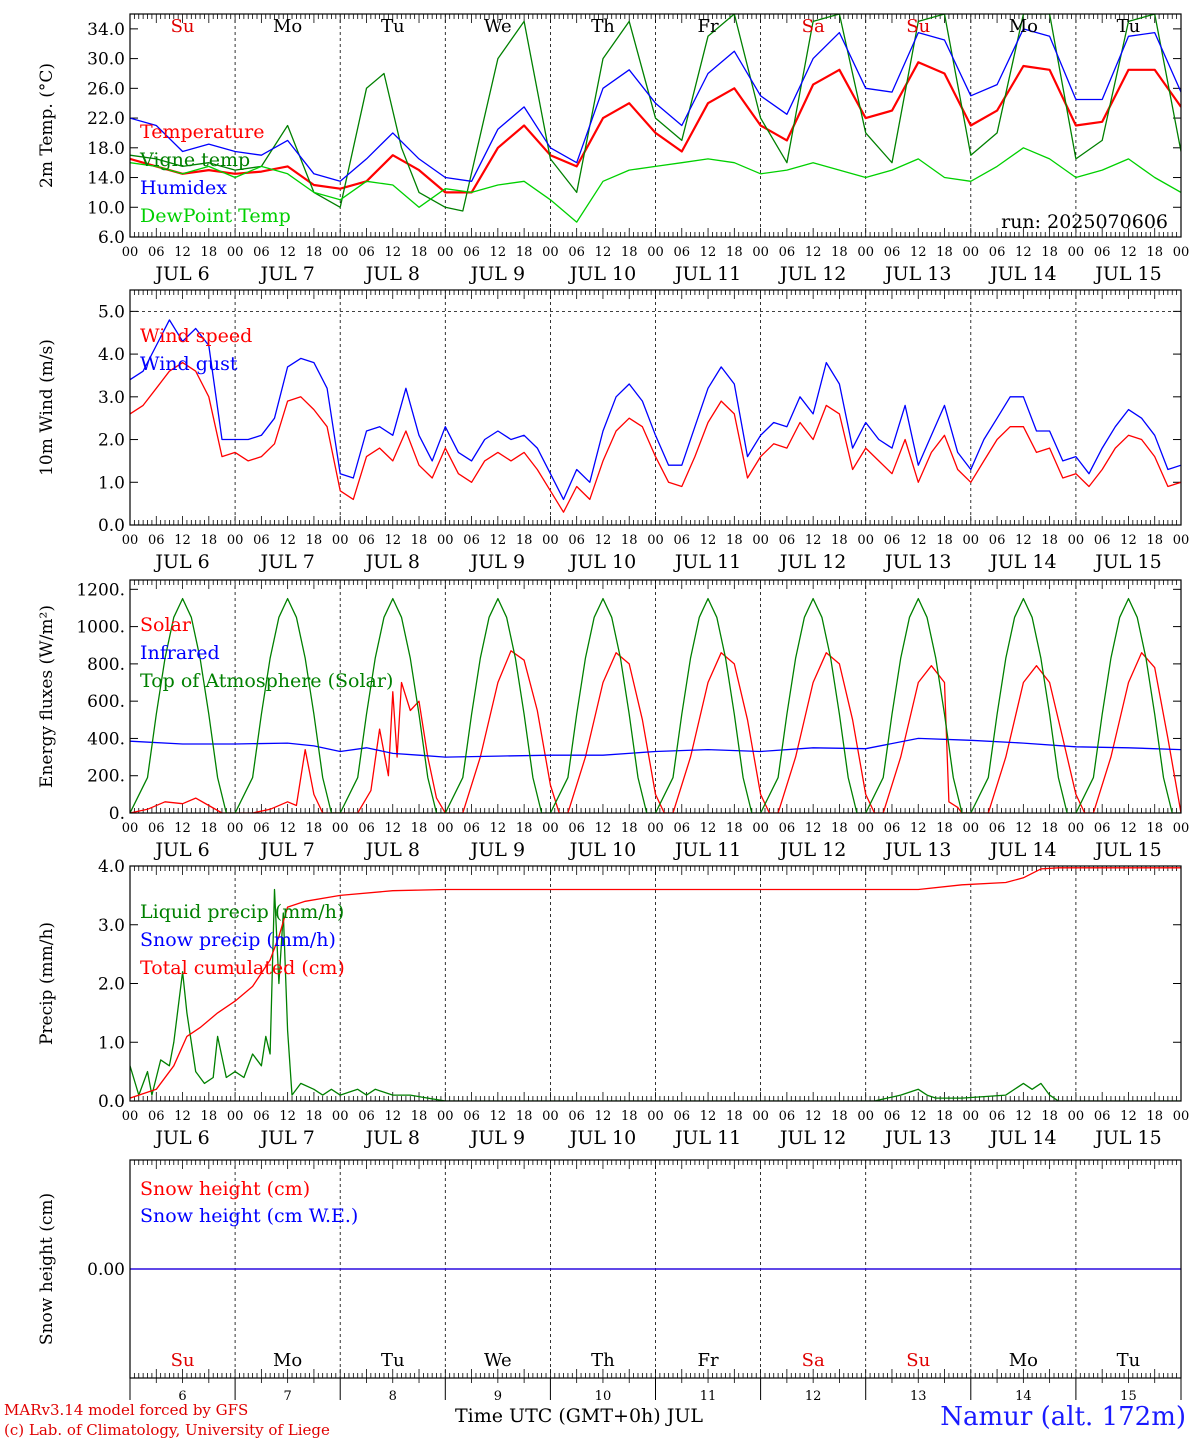 The width and height of the screenshot is (1194, 1440). I want to click on y-tick-label: 14.0, so click(106, 179).